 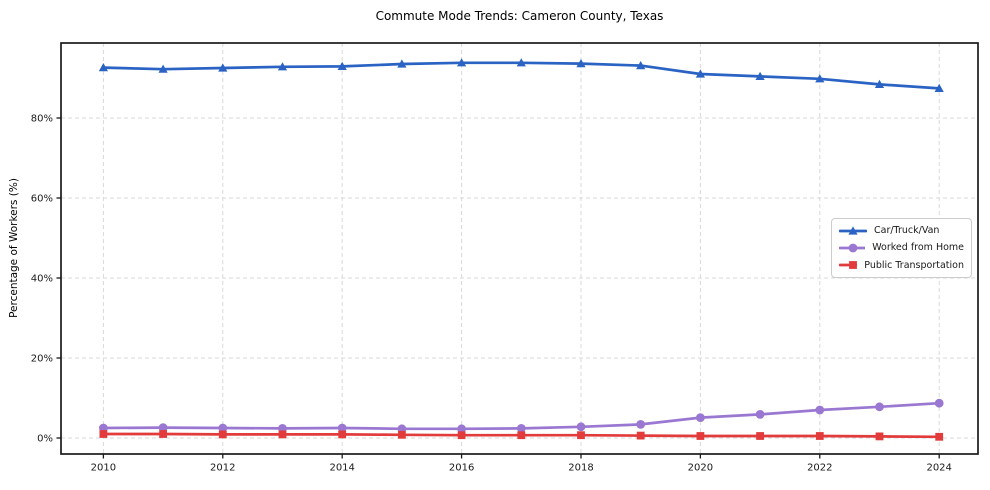 What do you see at coordinates (461, 468) in the screenshot?
I see `x-tick-label: 2016` at bounding box center [461, 468].